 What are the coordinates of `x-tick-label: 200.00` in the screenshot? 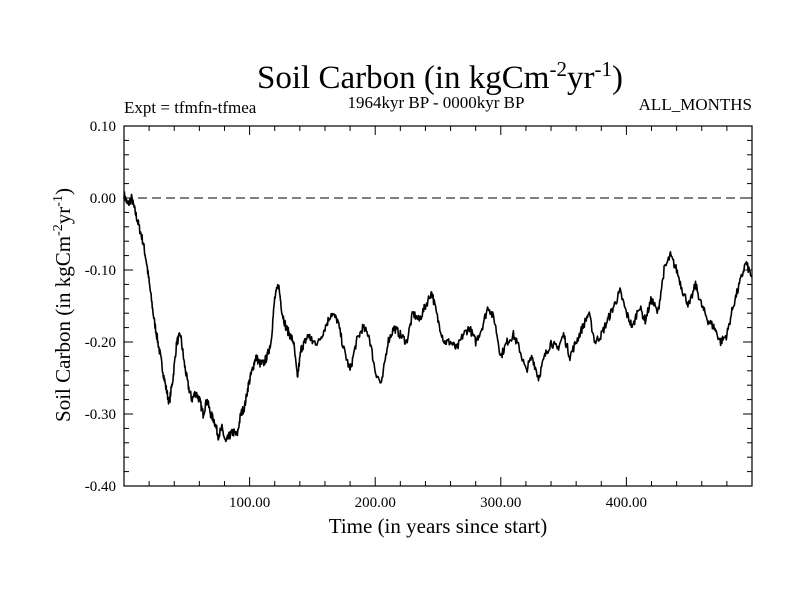 It's located at (375, 503).